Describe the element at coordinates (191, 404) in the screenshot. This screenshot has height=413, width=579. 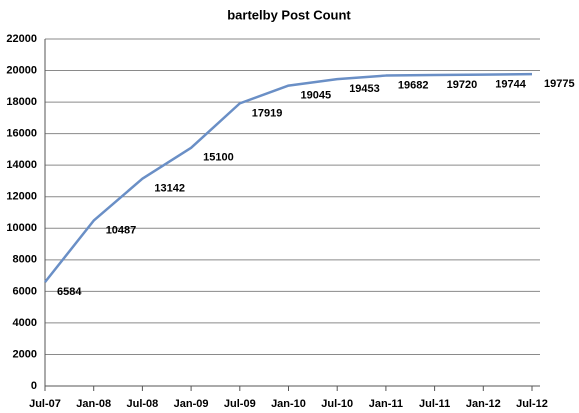
I see `x-tick-label: Jan-09` at that location.